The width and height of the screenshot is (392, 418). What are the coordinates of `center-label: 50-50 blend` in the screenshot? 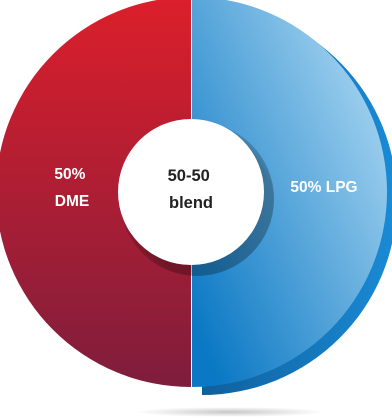 It's located at (191, 189).